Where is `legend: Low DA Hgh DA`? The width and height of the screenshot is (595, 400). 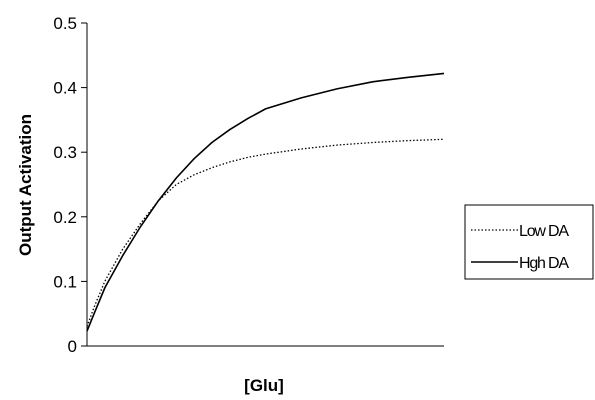
legend: Low DA Hgh DA is located at coordinates (529, 242).